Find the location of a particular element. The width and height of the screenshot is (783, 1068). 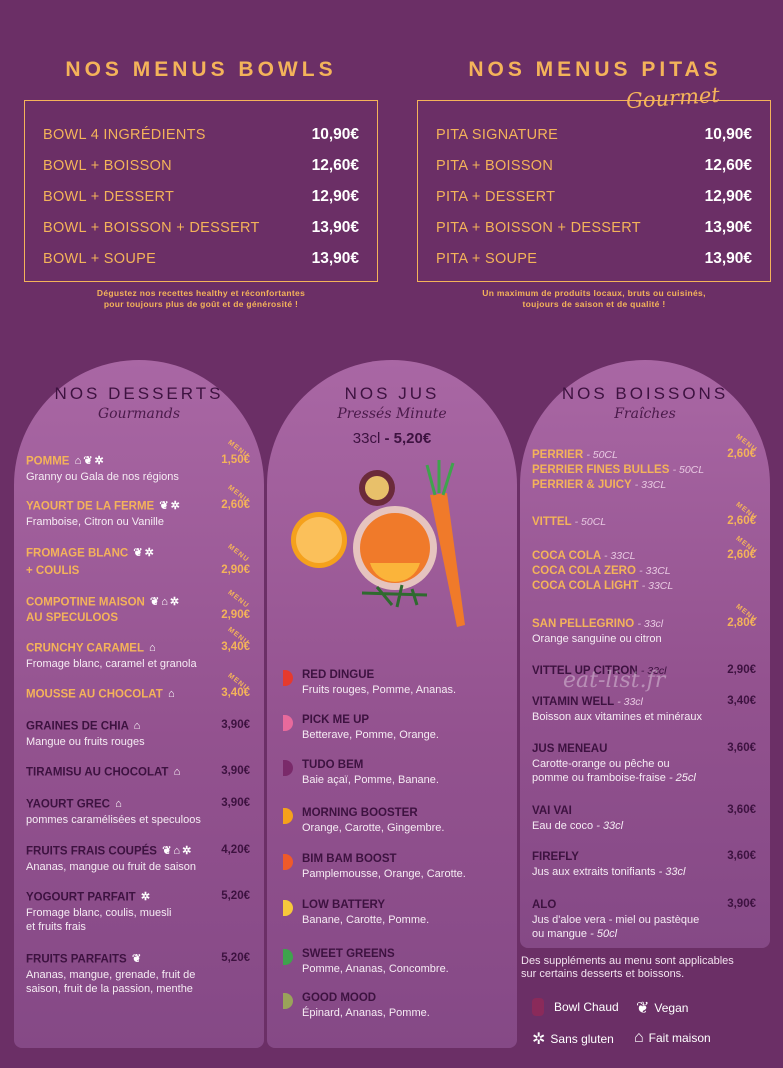

boissons-subtitle: Fraîches is located at coordinates (645, 414).